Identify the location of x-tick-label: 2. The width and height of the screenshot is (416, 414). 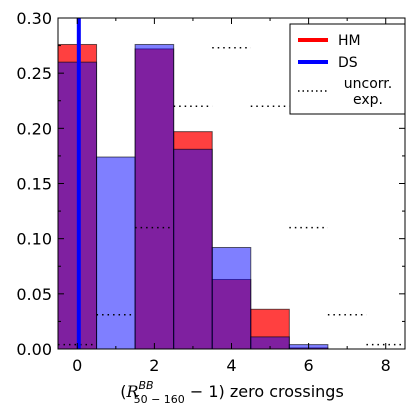
(154, 365).